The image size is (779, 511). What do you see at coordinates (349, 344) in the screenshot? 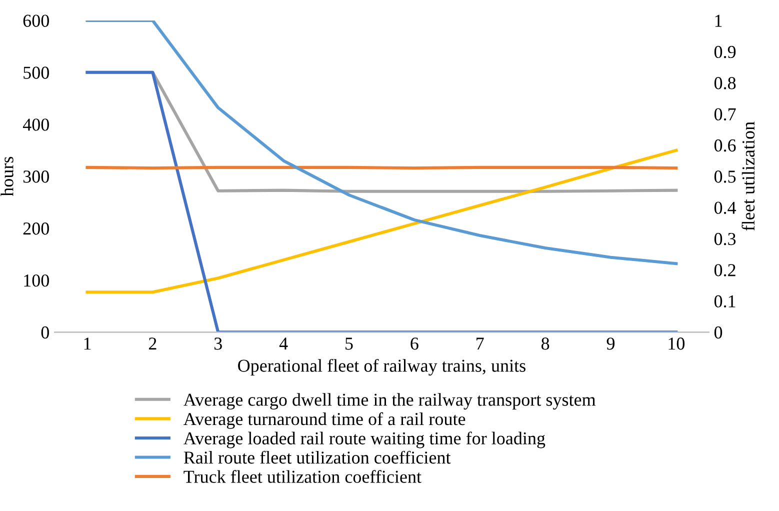
I see `x-tick-label: 5` at bounding box center [349, 344].